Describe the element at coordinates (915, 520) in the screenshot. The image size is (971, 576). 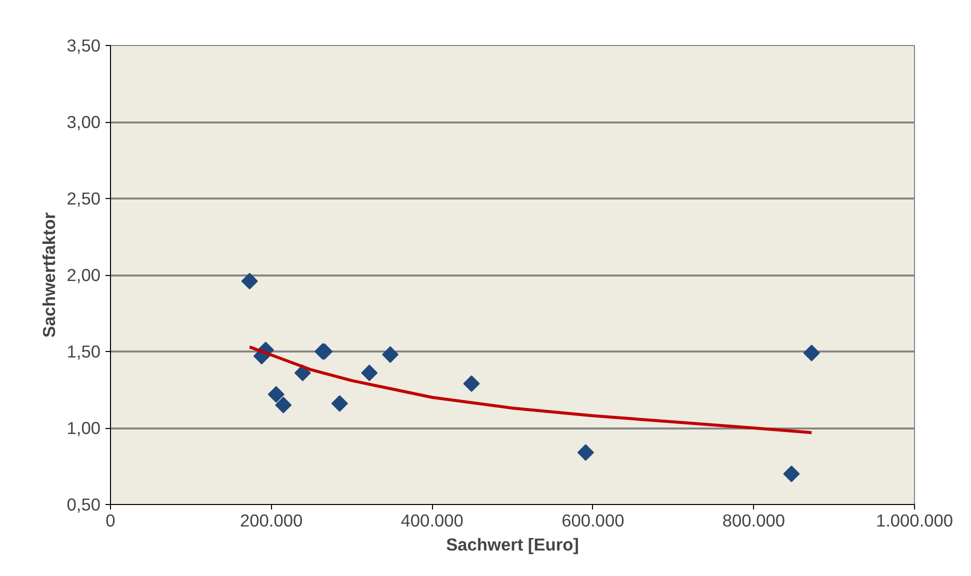
I see `x-tick-label: 1.000.000` at that location.